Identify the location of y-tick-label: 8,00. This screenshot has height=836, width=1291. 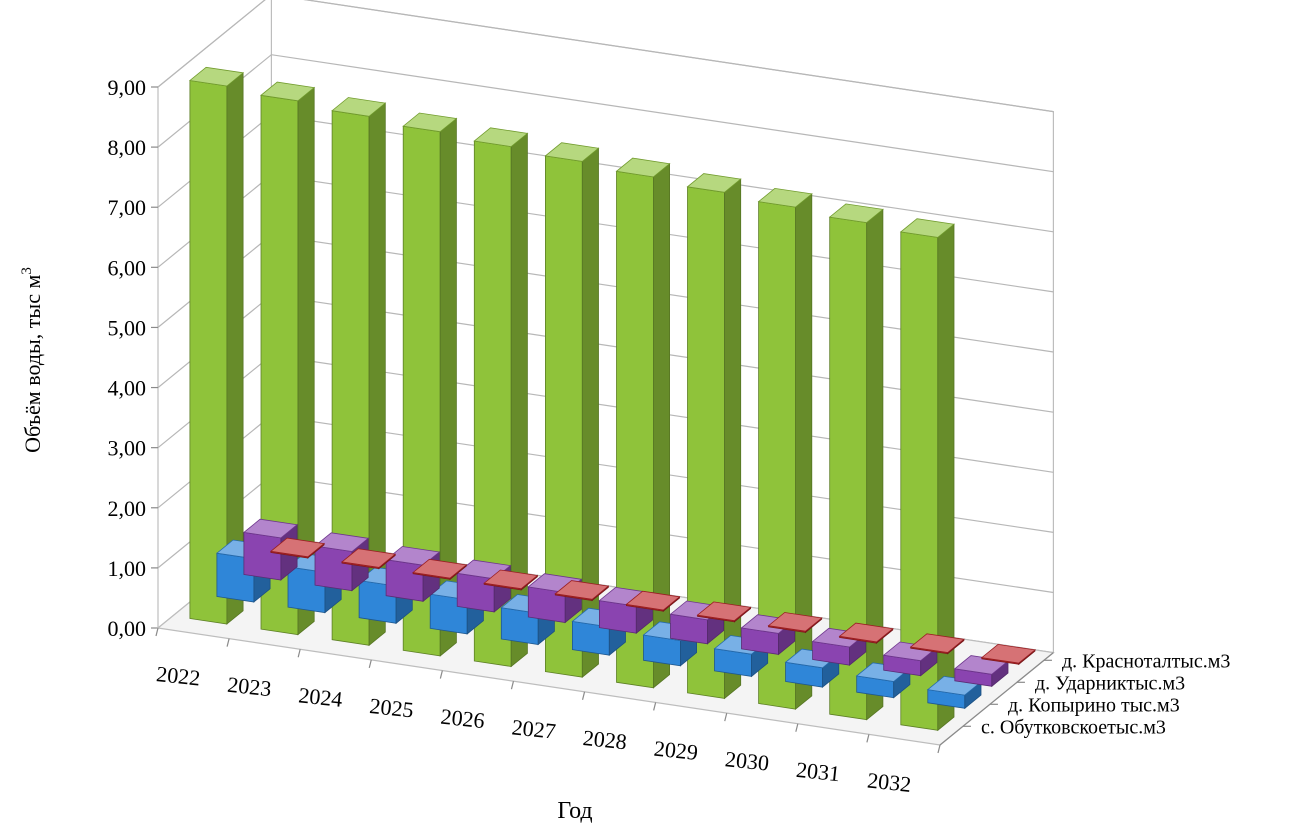
(127, 147).